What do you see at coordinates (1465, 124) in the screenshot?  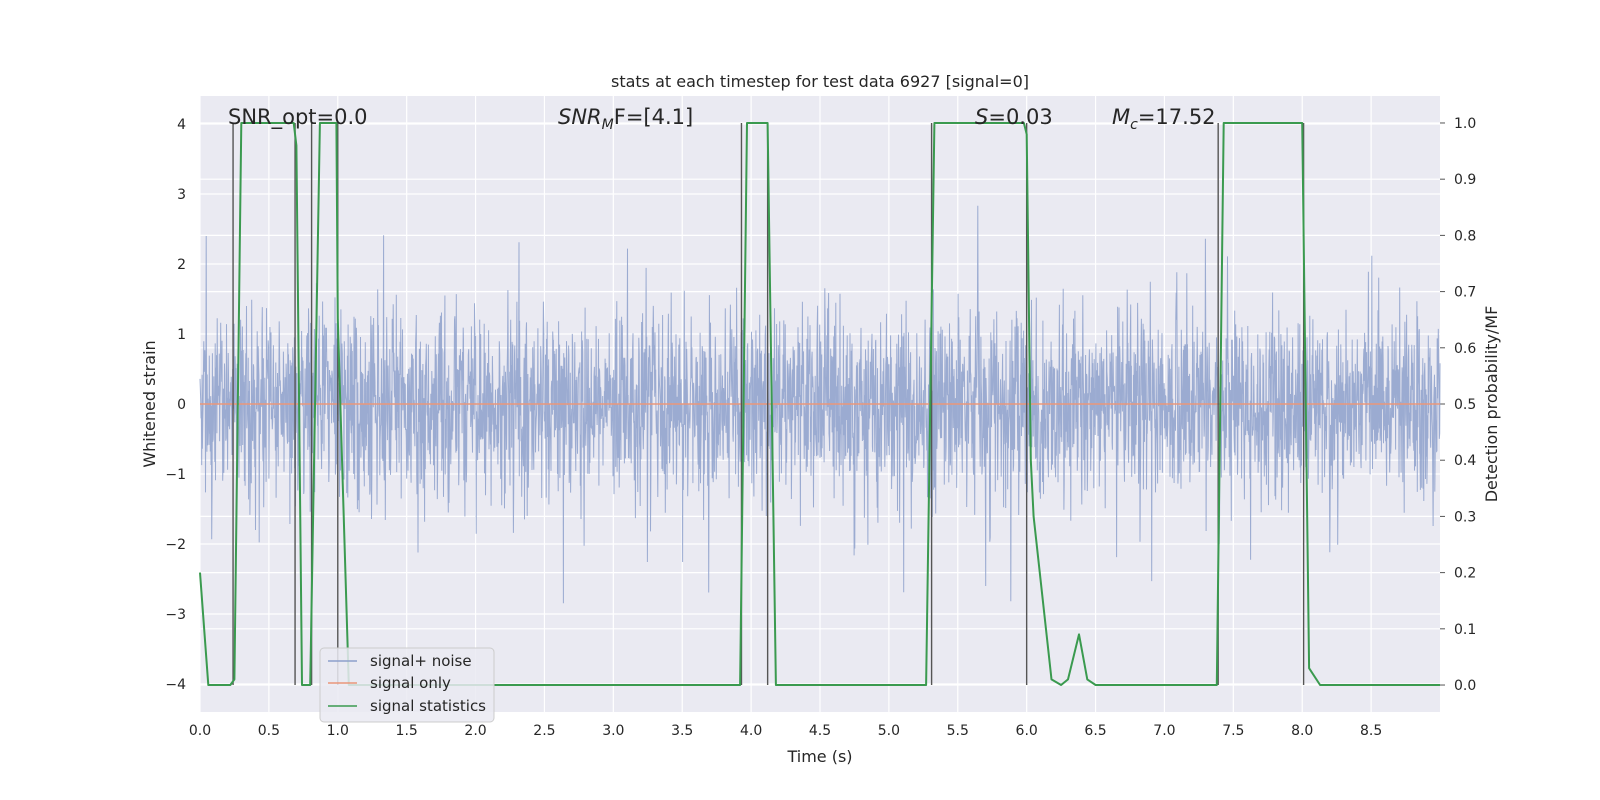 I see `y-right-tick-label: 1.0` at bounding box center [1465, 124].